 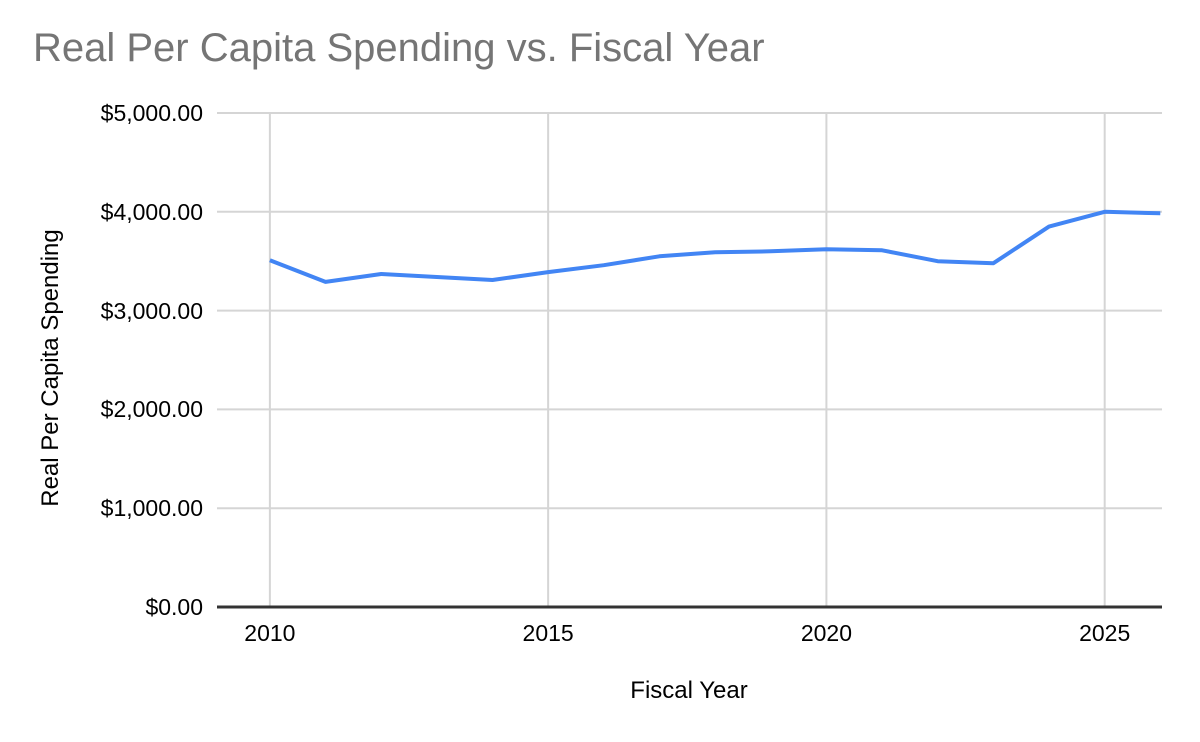 I want to click on x-tick-label: 2015, so click(x=548, y=633).